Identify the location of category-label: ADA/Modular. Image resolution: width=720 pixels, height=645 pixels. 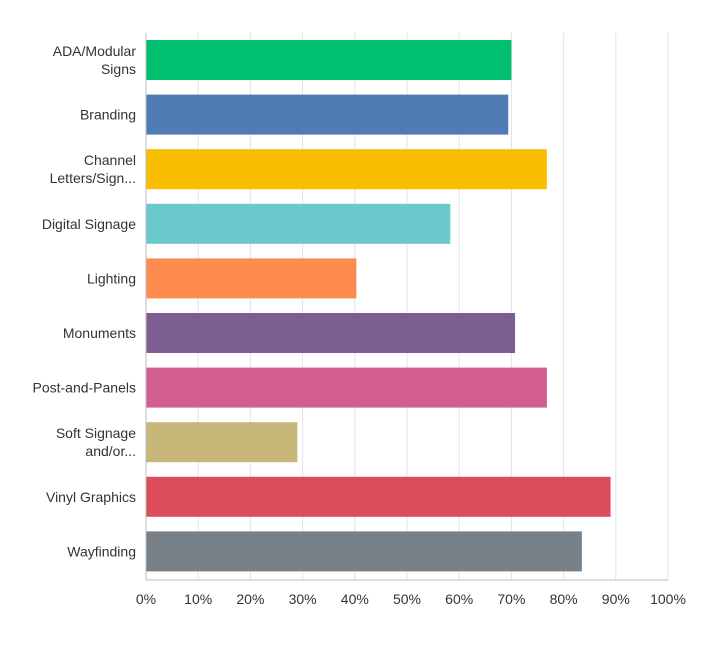
(95, 51).